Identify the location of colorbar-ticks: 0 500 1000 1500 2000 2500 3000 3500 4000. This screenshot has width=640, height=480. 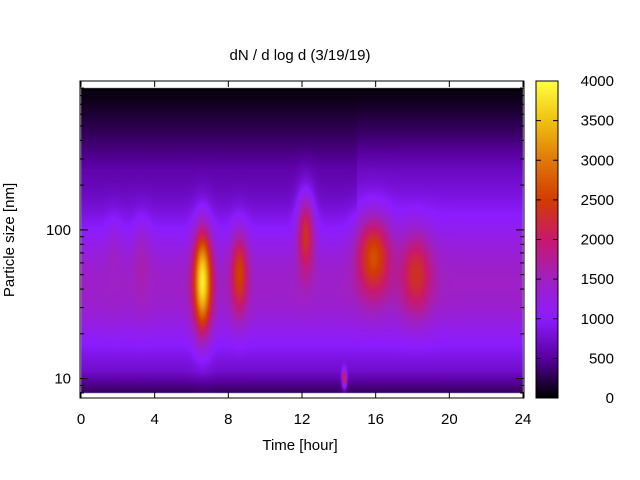
(575, 240).